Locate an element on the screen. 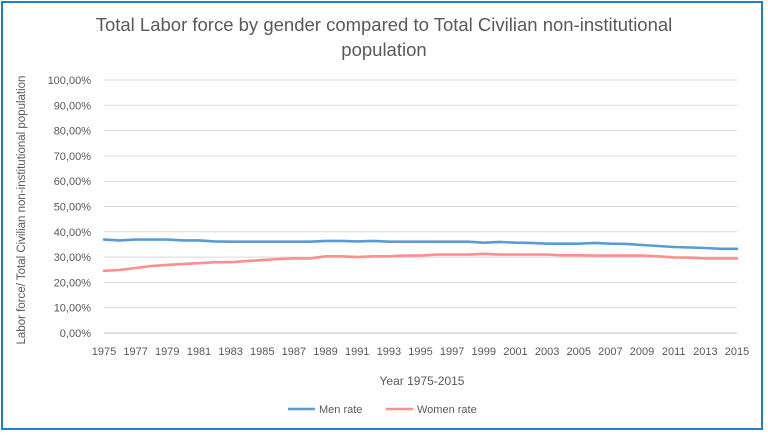 Image resolution: width=768 pixels, height=435 pixels. x-tick-label: 1987 is located at coordinates (294, 352).